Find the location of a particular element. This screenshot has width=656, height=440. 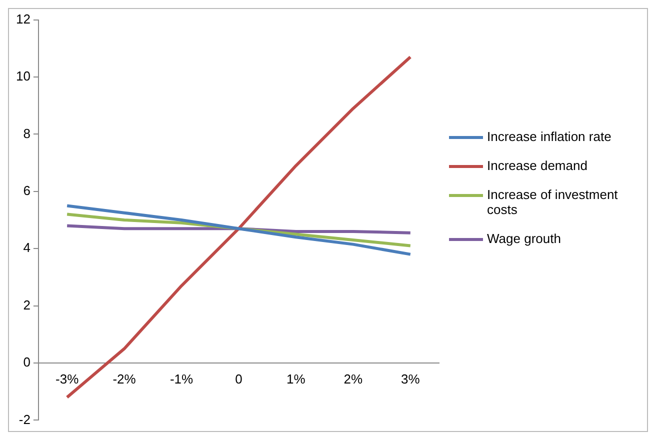

legend-label: Increase demand is located at coordinates (537, 165).